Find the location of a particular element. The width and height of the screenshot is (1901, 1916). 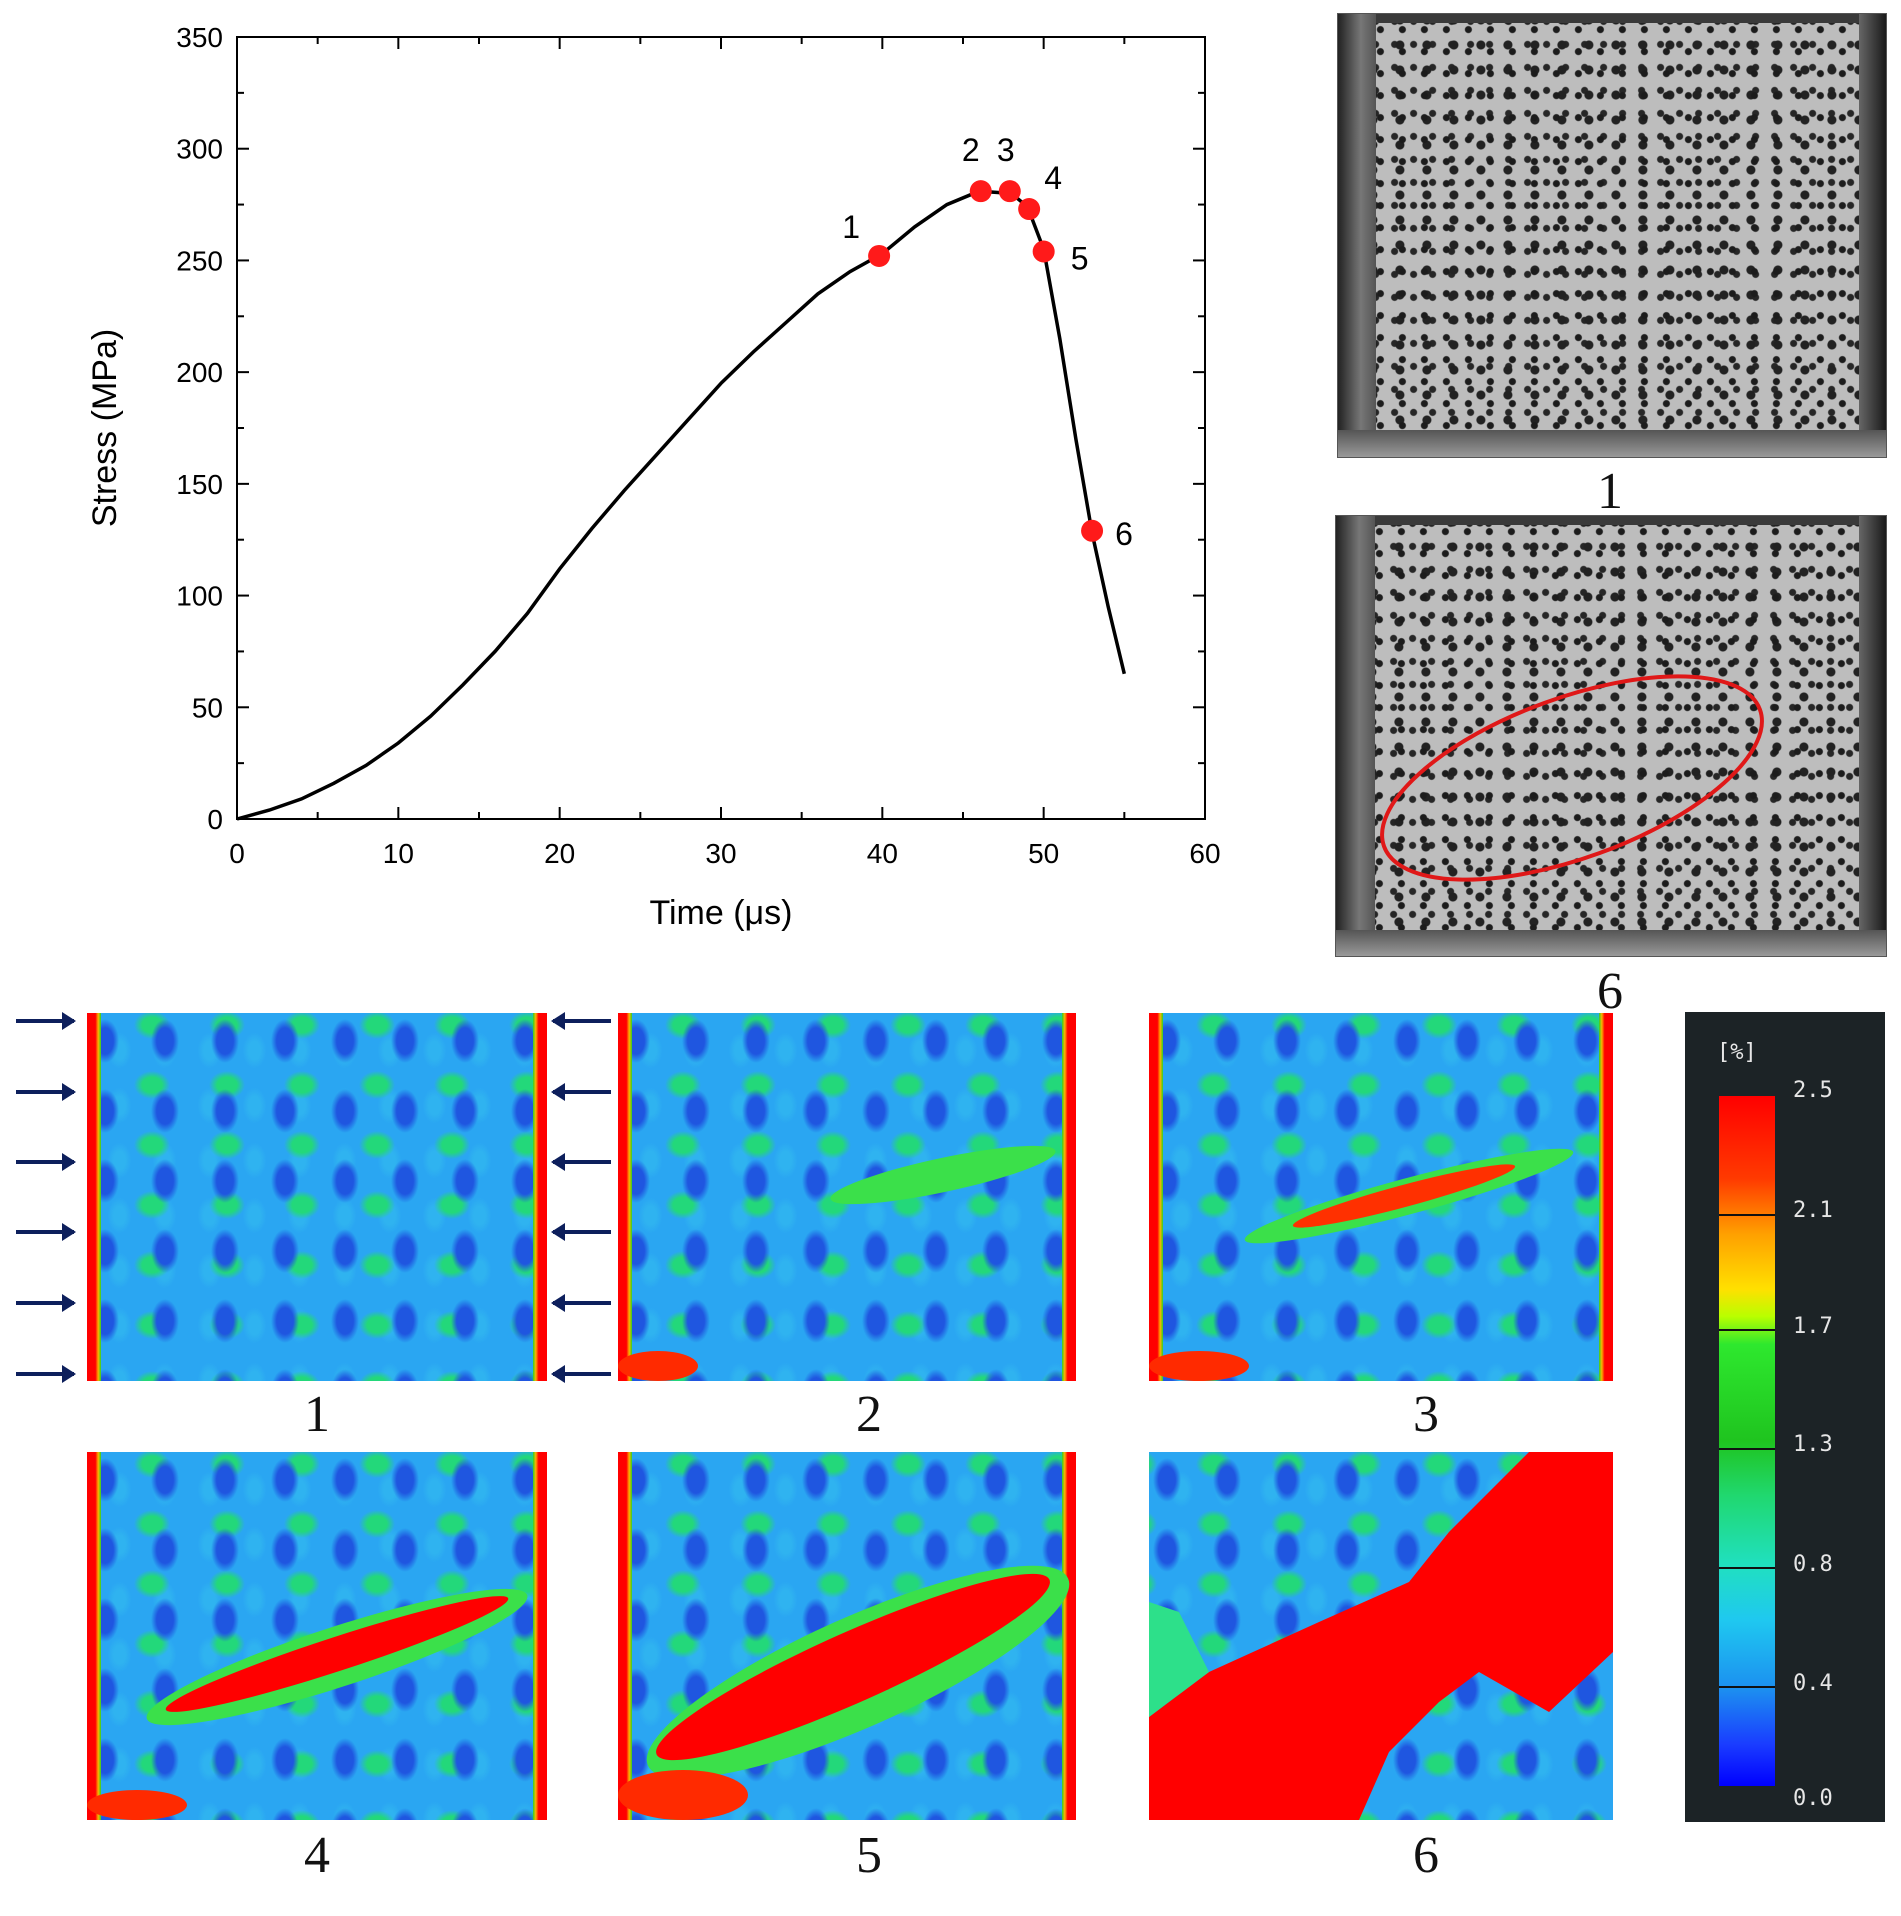

strain-map-label: 4 is located at coordinates (317, 1855).